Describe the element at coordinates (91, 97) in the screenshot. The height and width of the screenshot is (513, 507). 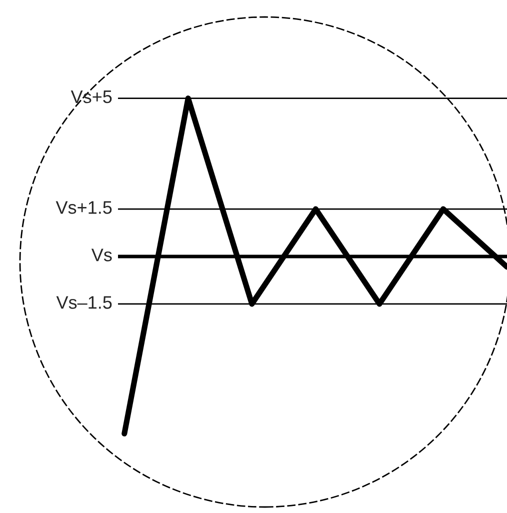
I see `ref-line-label: Vs+5` at that location.